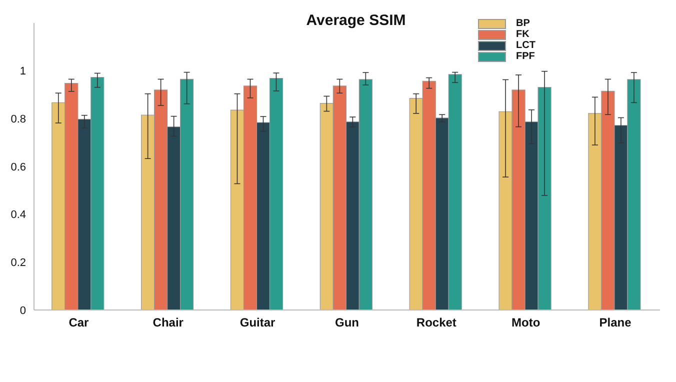 This screenshot has width=676, height=382. Describe the element at coordinates (23, 310) in the screenshot. I see `y-tick-label: 0` at that location.